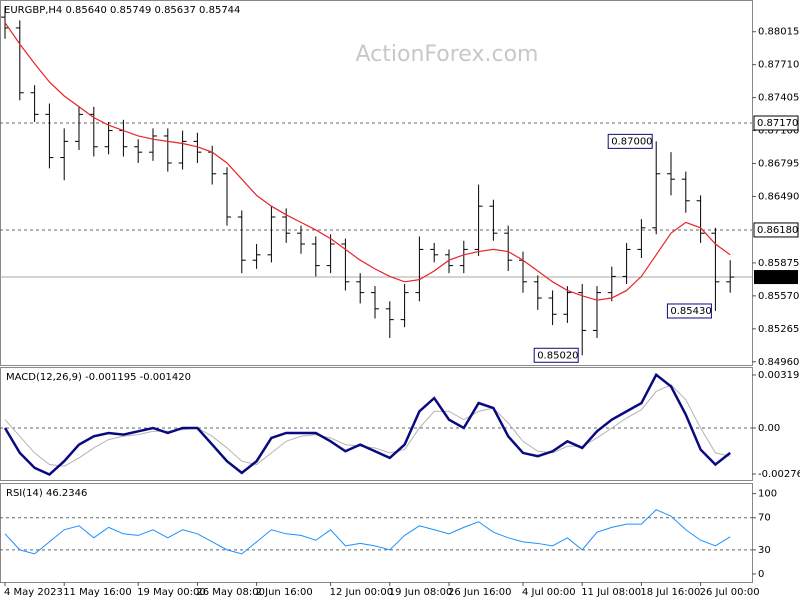 This screenshot has width=800, height=600. I want to click on x-tick-label: 11 Jul 08:00, so click(611, 592).